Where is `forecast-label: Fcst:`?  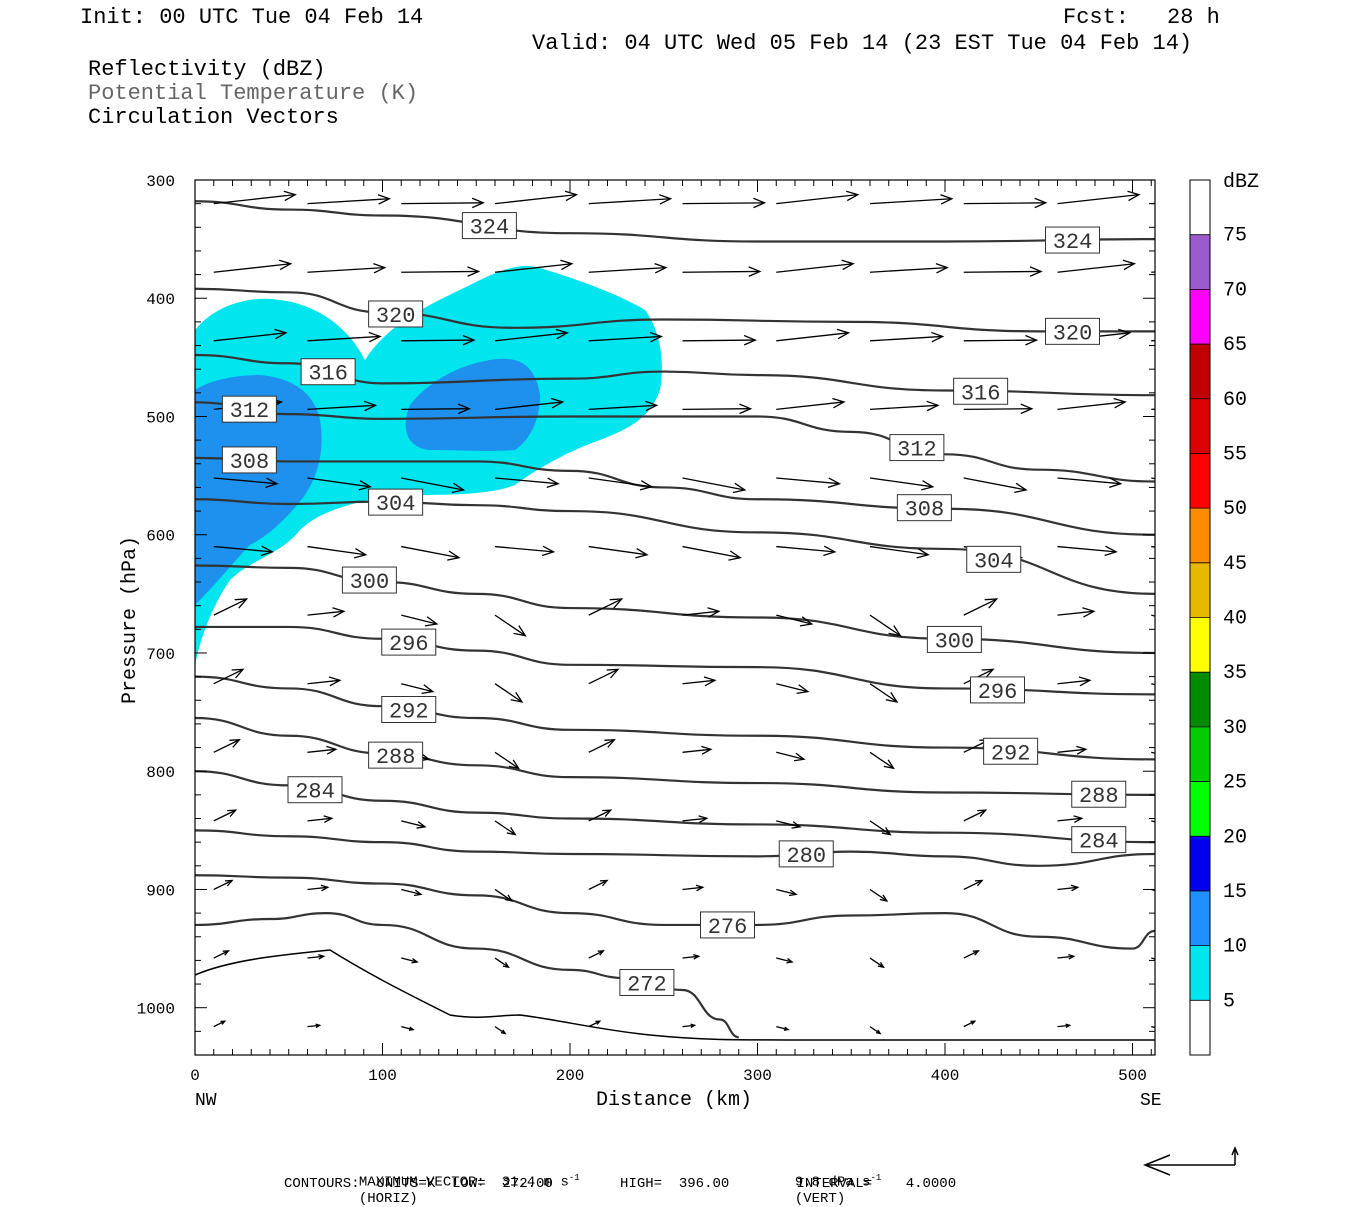 forecast-label: Fcst: is located at coordinates (1096, 17).